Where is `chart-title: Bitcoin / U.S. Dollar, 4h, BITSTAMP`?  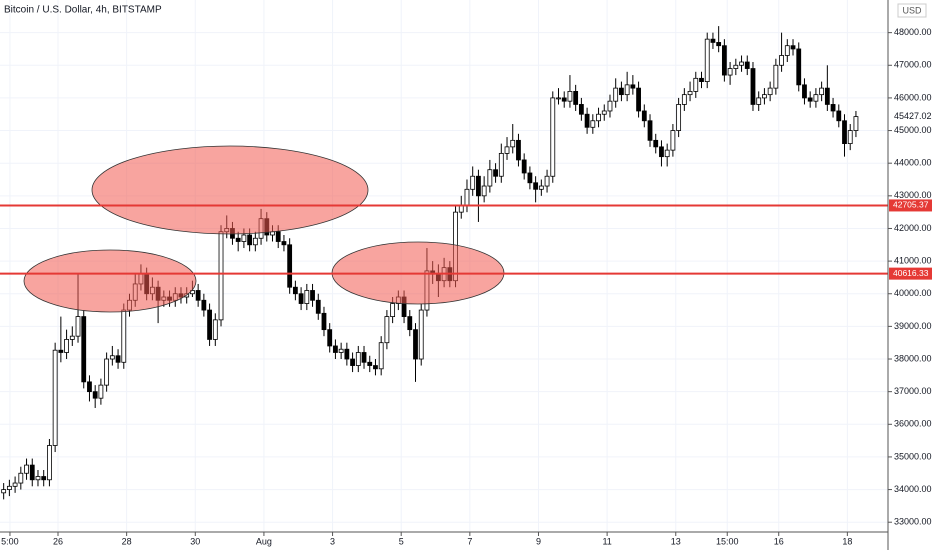 chart-title: Bitcoin / U.S. Dollar, 4h, BITSTAMP is located at coordinates (83, 10).